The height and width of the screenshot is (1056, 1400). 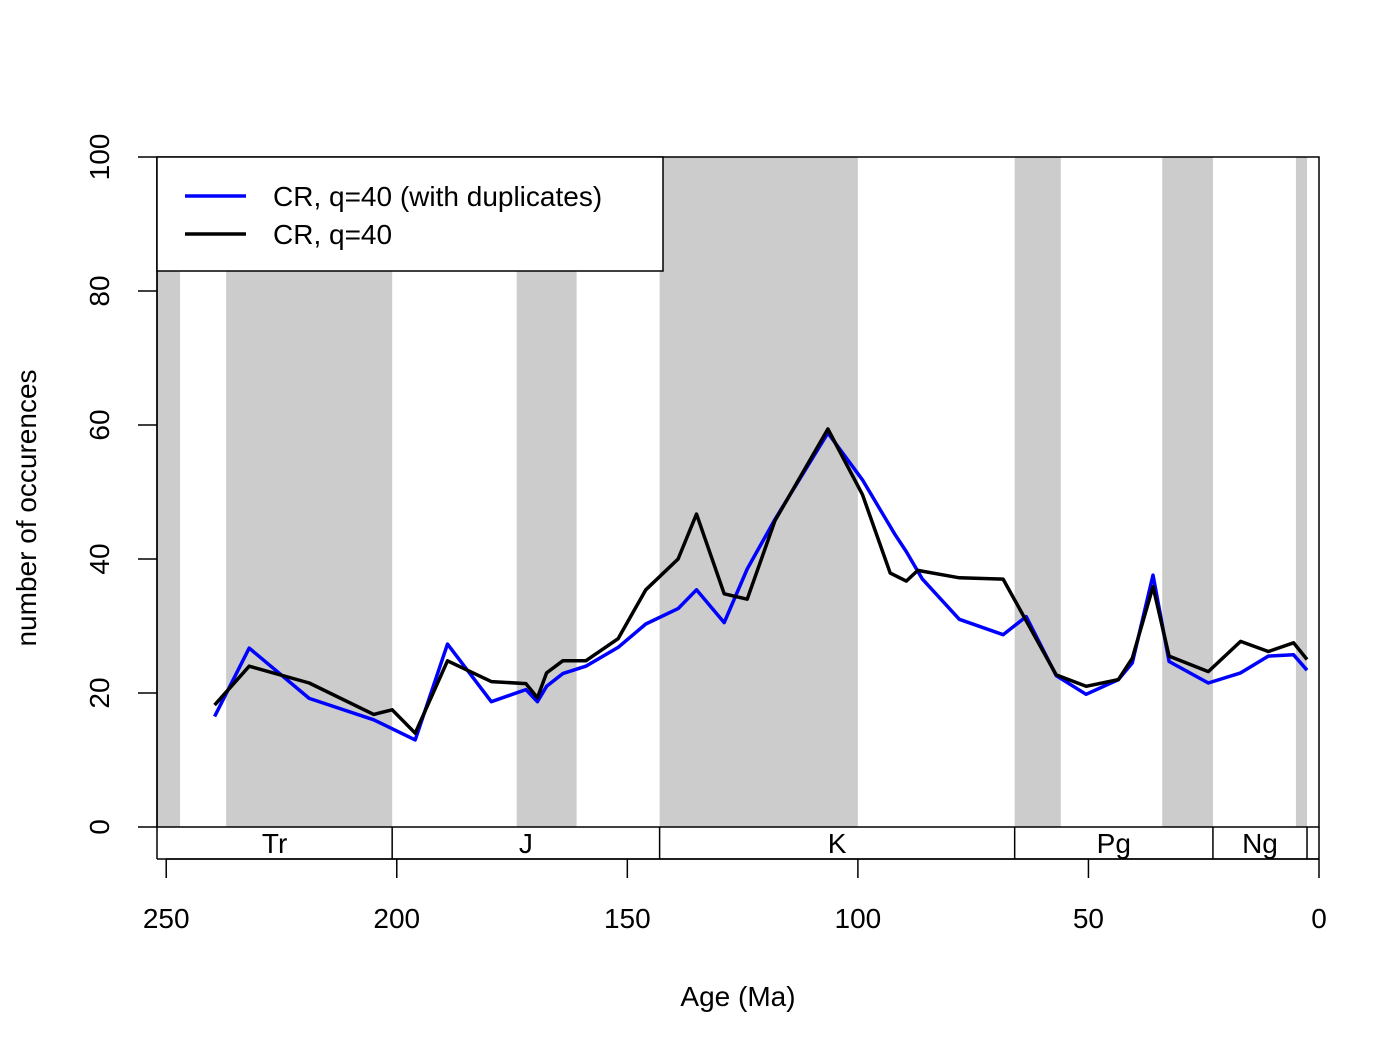 I want to click on y-tick-label: 20, so click(x=99, y=692).